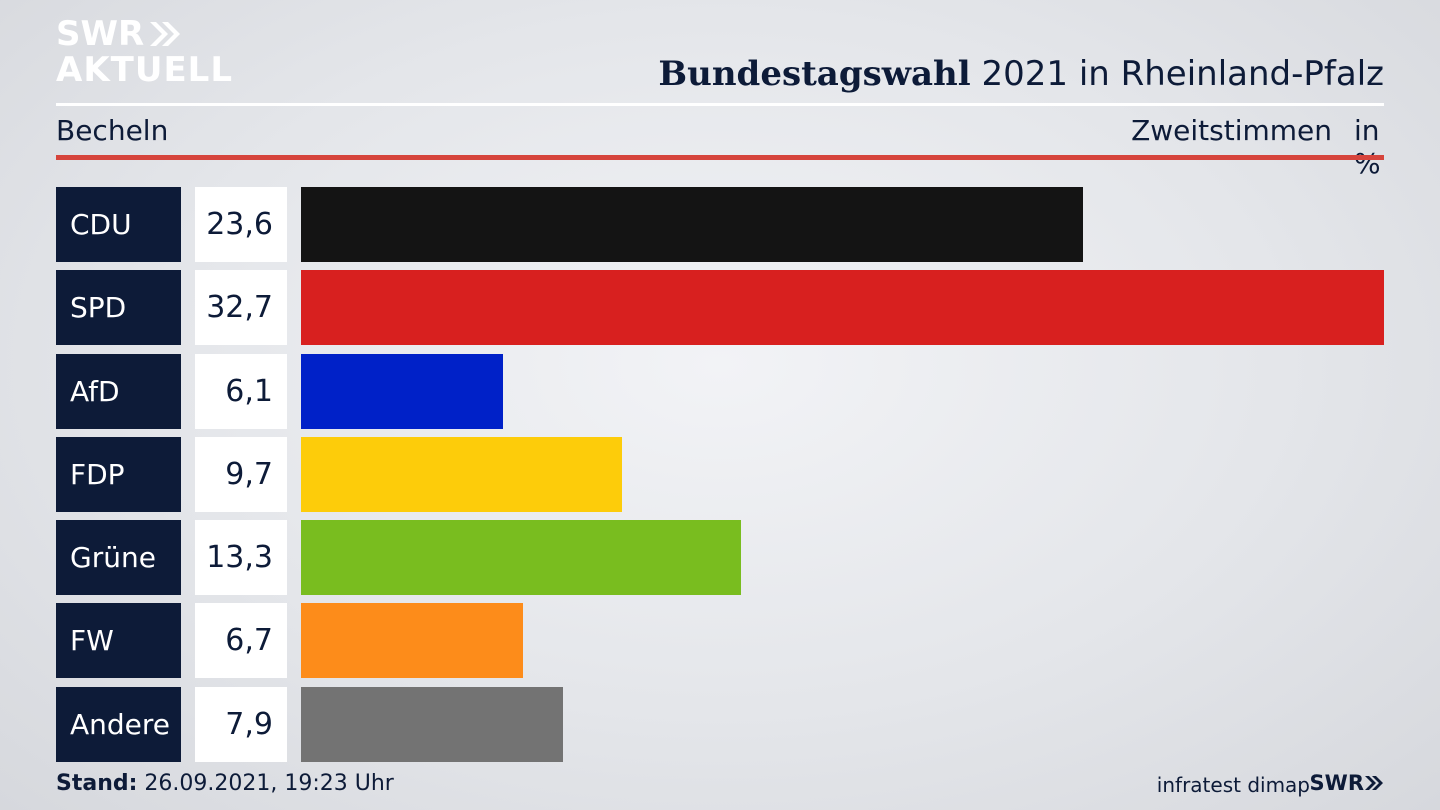 The image size is (1440, 810). Describe the element at coordinates (814, 74) in the screenshot. I see `title-bold: Bundestagswahl` at that location.